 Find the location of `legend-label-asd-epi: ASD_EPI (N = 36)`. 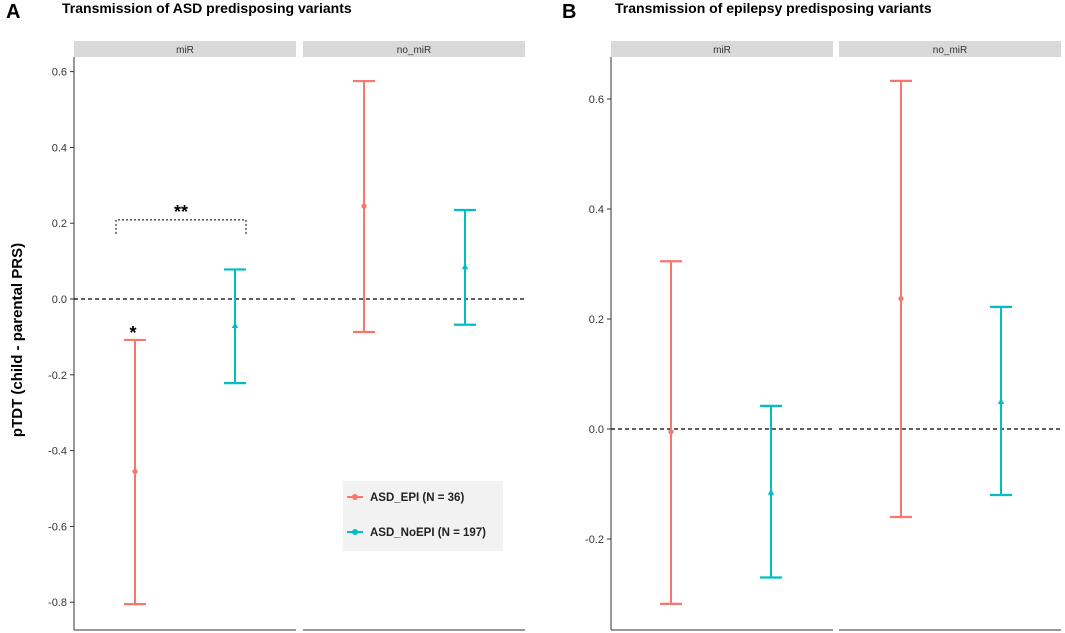

legend-label-asd-epi: ASD_EPI (N = 36) is located at coordinates (417, 498).